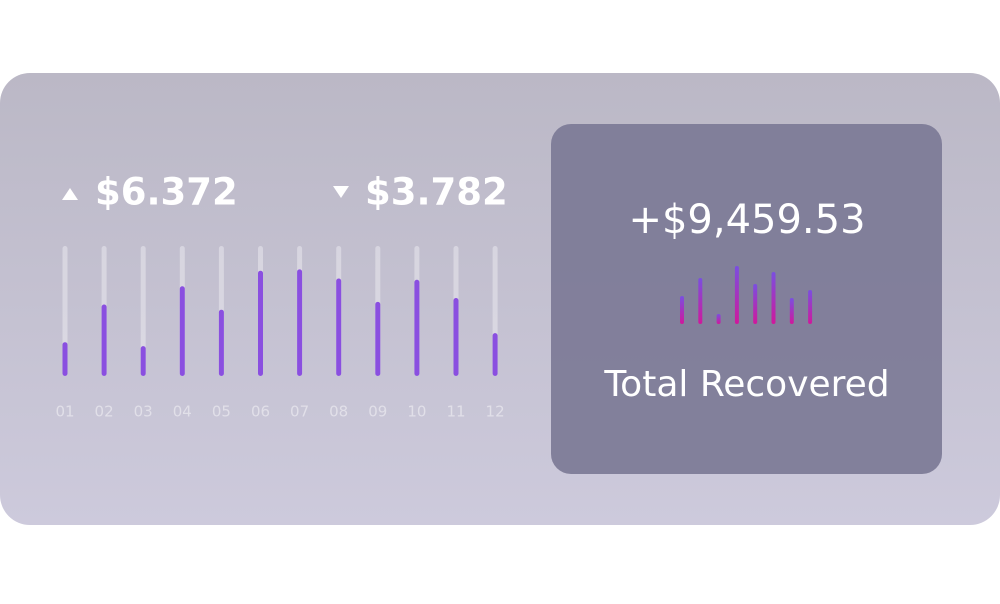 The height and width of the screenshot is (604, 1000). Describe the element at coordinates (338, 412) in the screenshot. I see `x-tick-label: 08` at that location.